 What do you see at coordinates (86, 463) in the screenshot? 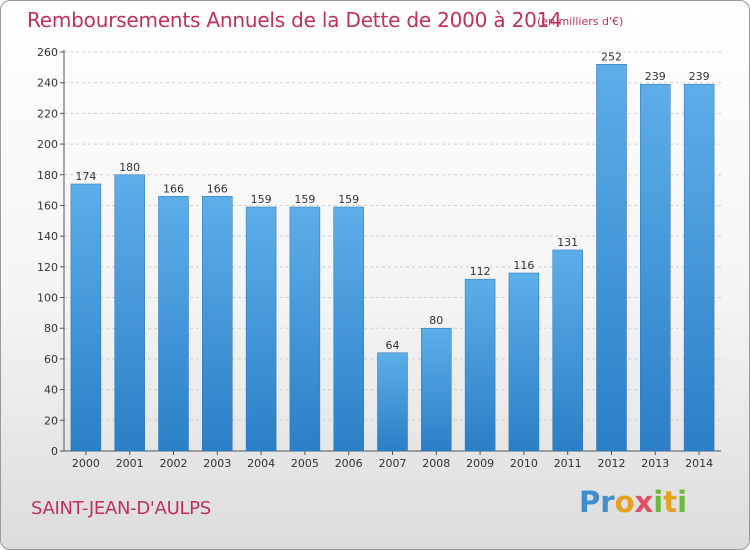
I see `x-tick-label-2000: 2000` at bounding box center [86, 463].